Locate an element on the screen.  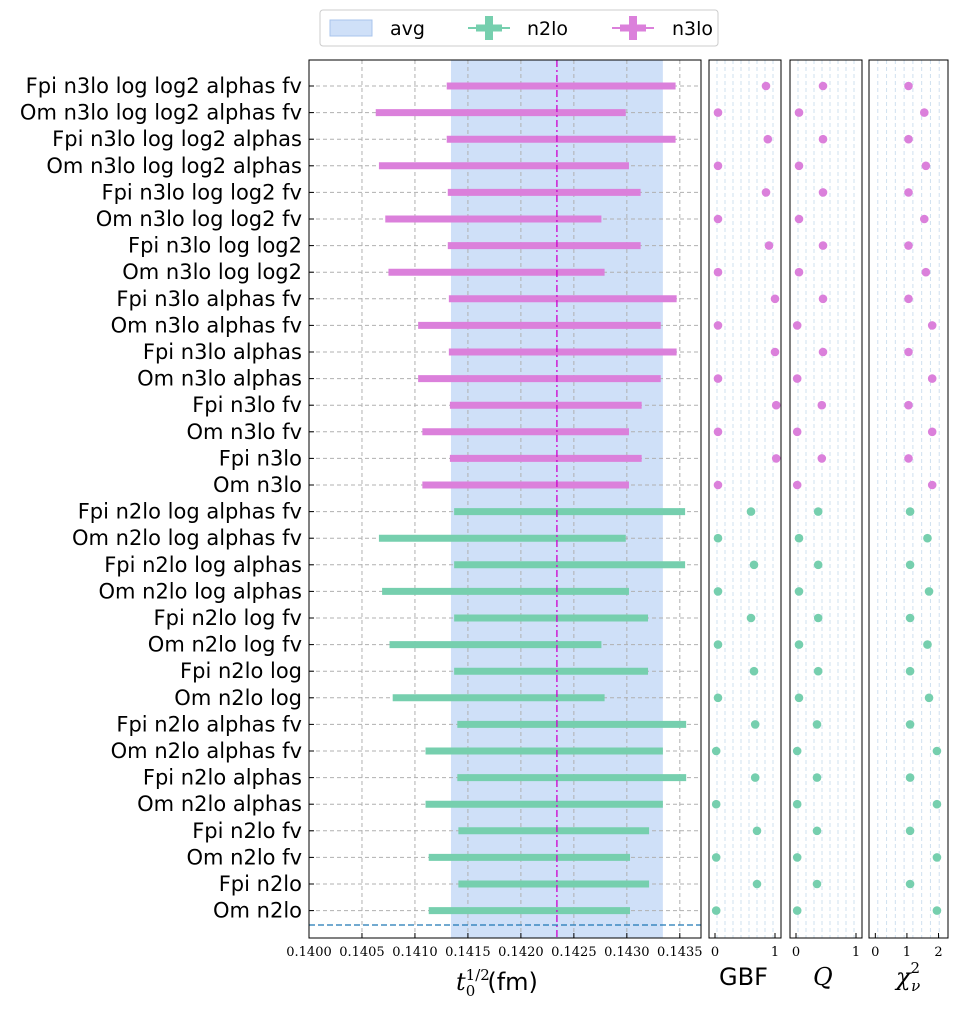
model-label: Om n2lo log alphas is located at coordinates (200, 591).